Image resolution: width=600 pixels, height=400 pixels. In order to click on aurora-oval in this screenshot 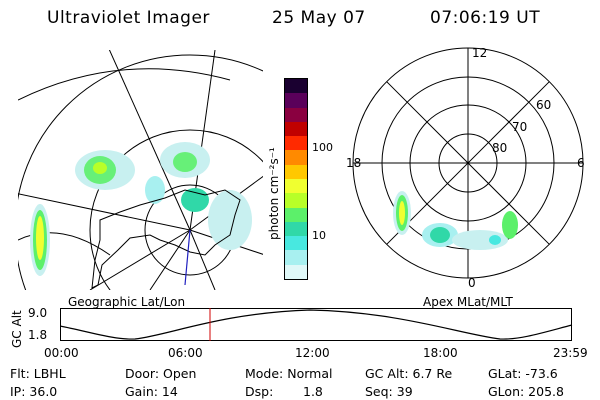, I will do `click(455, 220)`.